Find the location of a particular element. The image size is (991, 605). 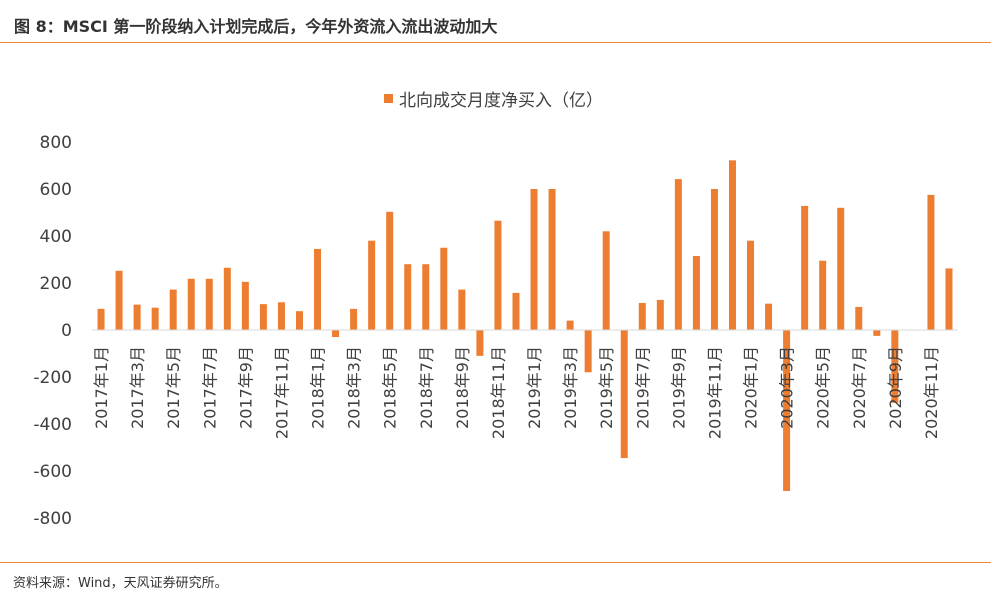

x-tick-label: 2019年7月 is located at coordinates (642, 387).